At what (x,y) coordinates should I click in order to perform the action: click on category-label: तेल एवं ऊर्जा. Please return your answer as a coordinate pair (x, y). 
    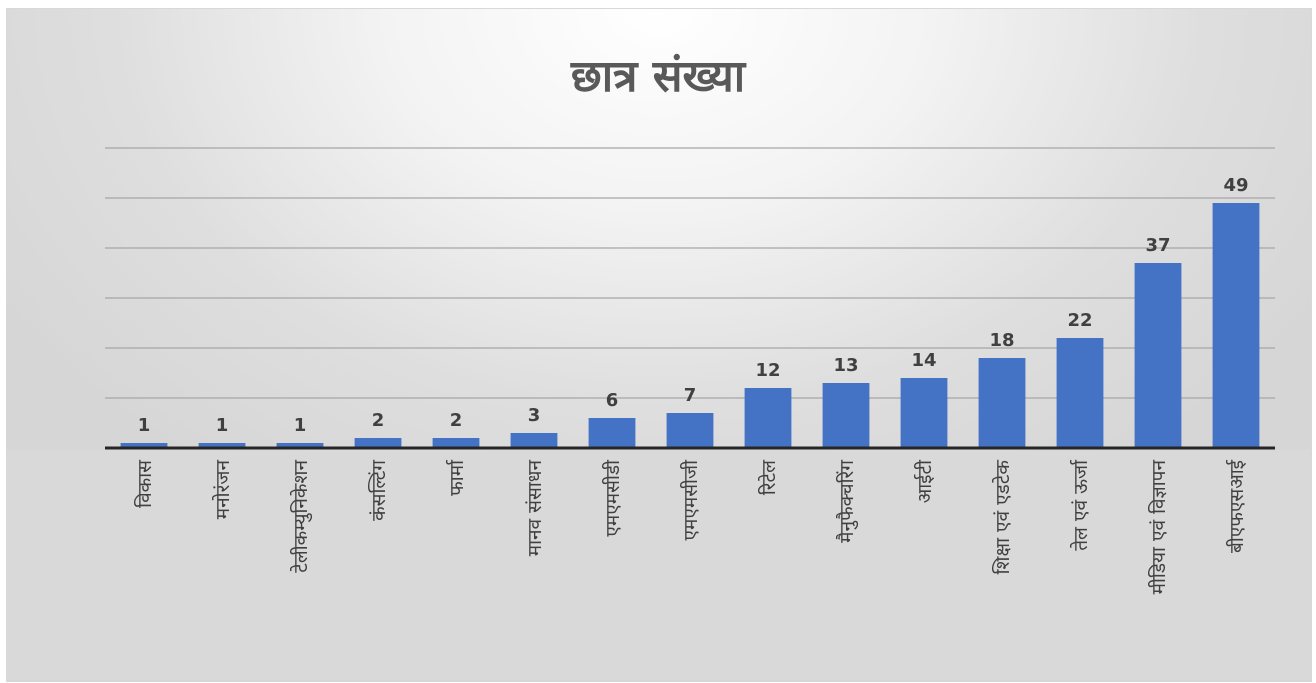
    Looking at the image, I should click on (1080, 505).